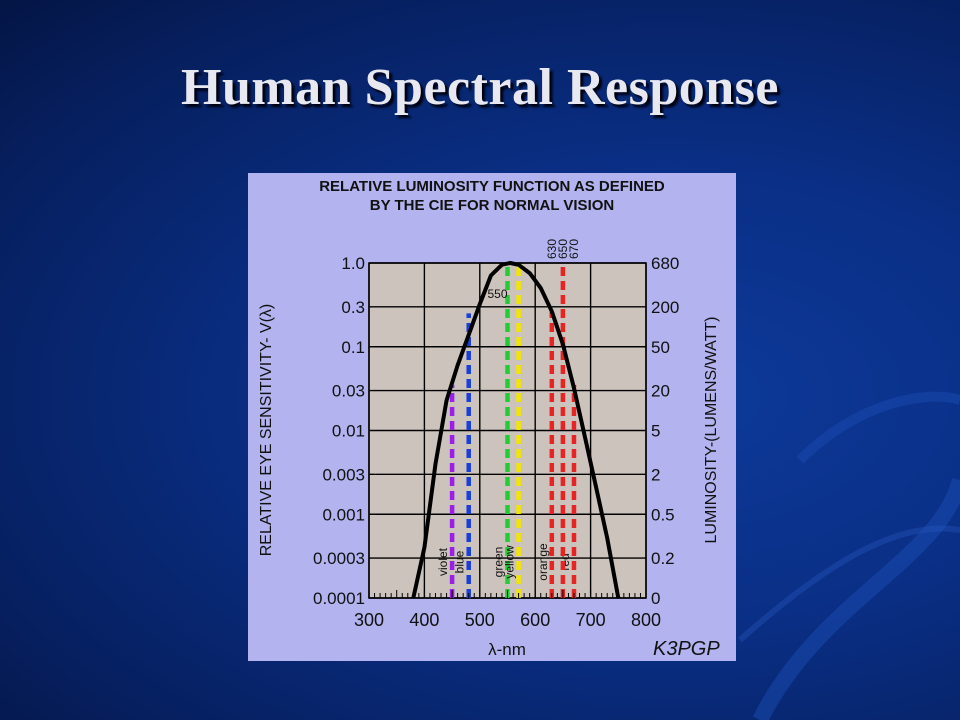  I want to click on x-tick-label: 700, so click(591, 620).